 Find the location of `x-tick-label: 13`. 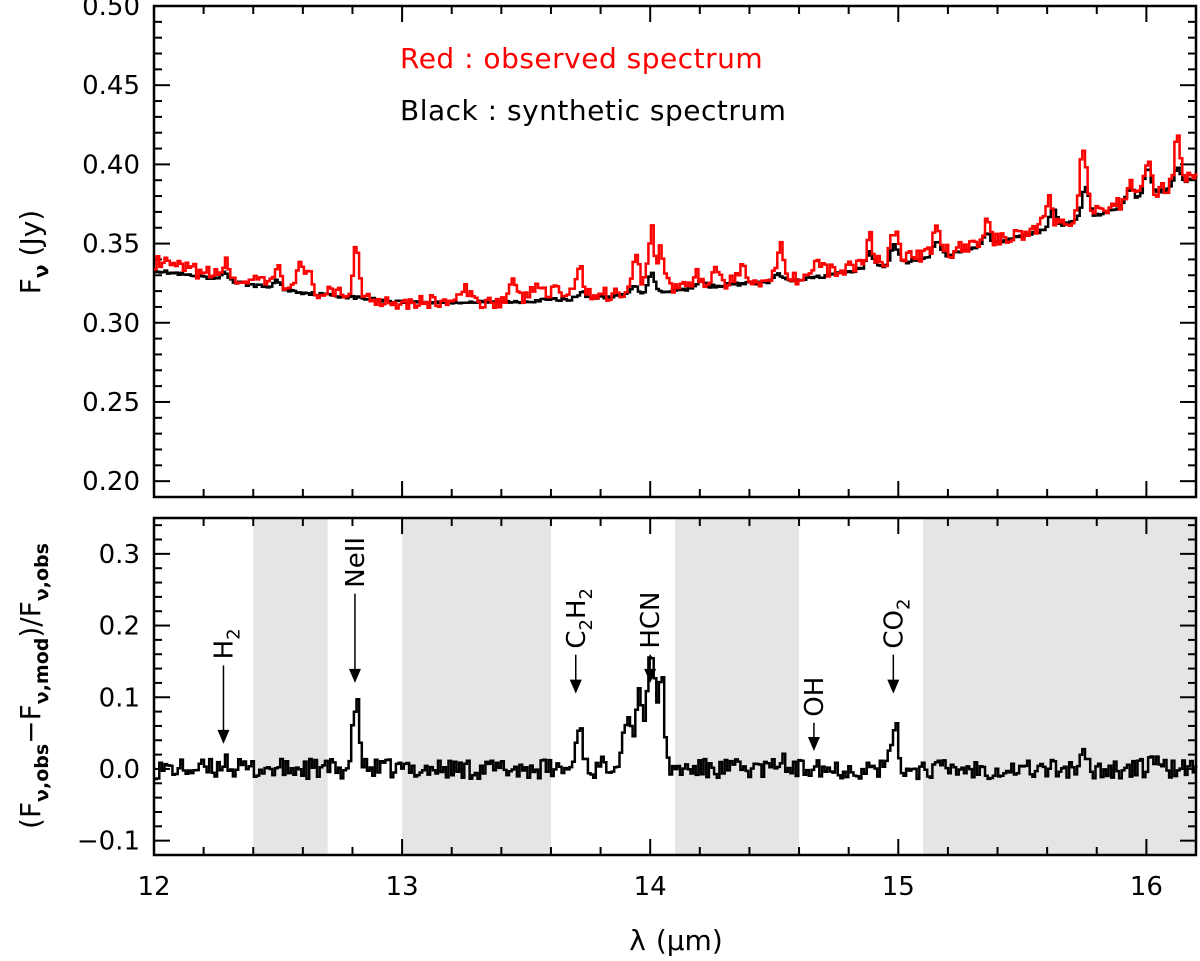

x-tick-label: 13 is located at coordinates (402, 887).